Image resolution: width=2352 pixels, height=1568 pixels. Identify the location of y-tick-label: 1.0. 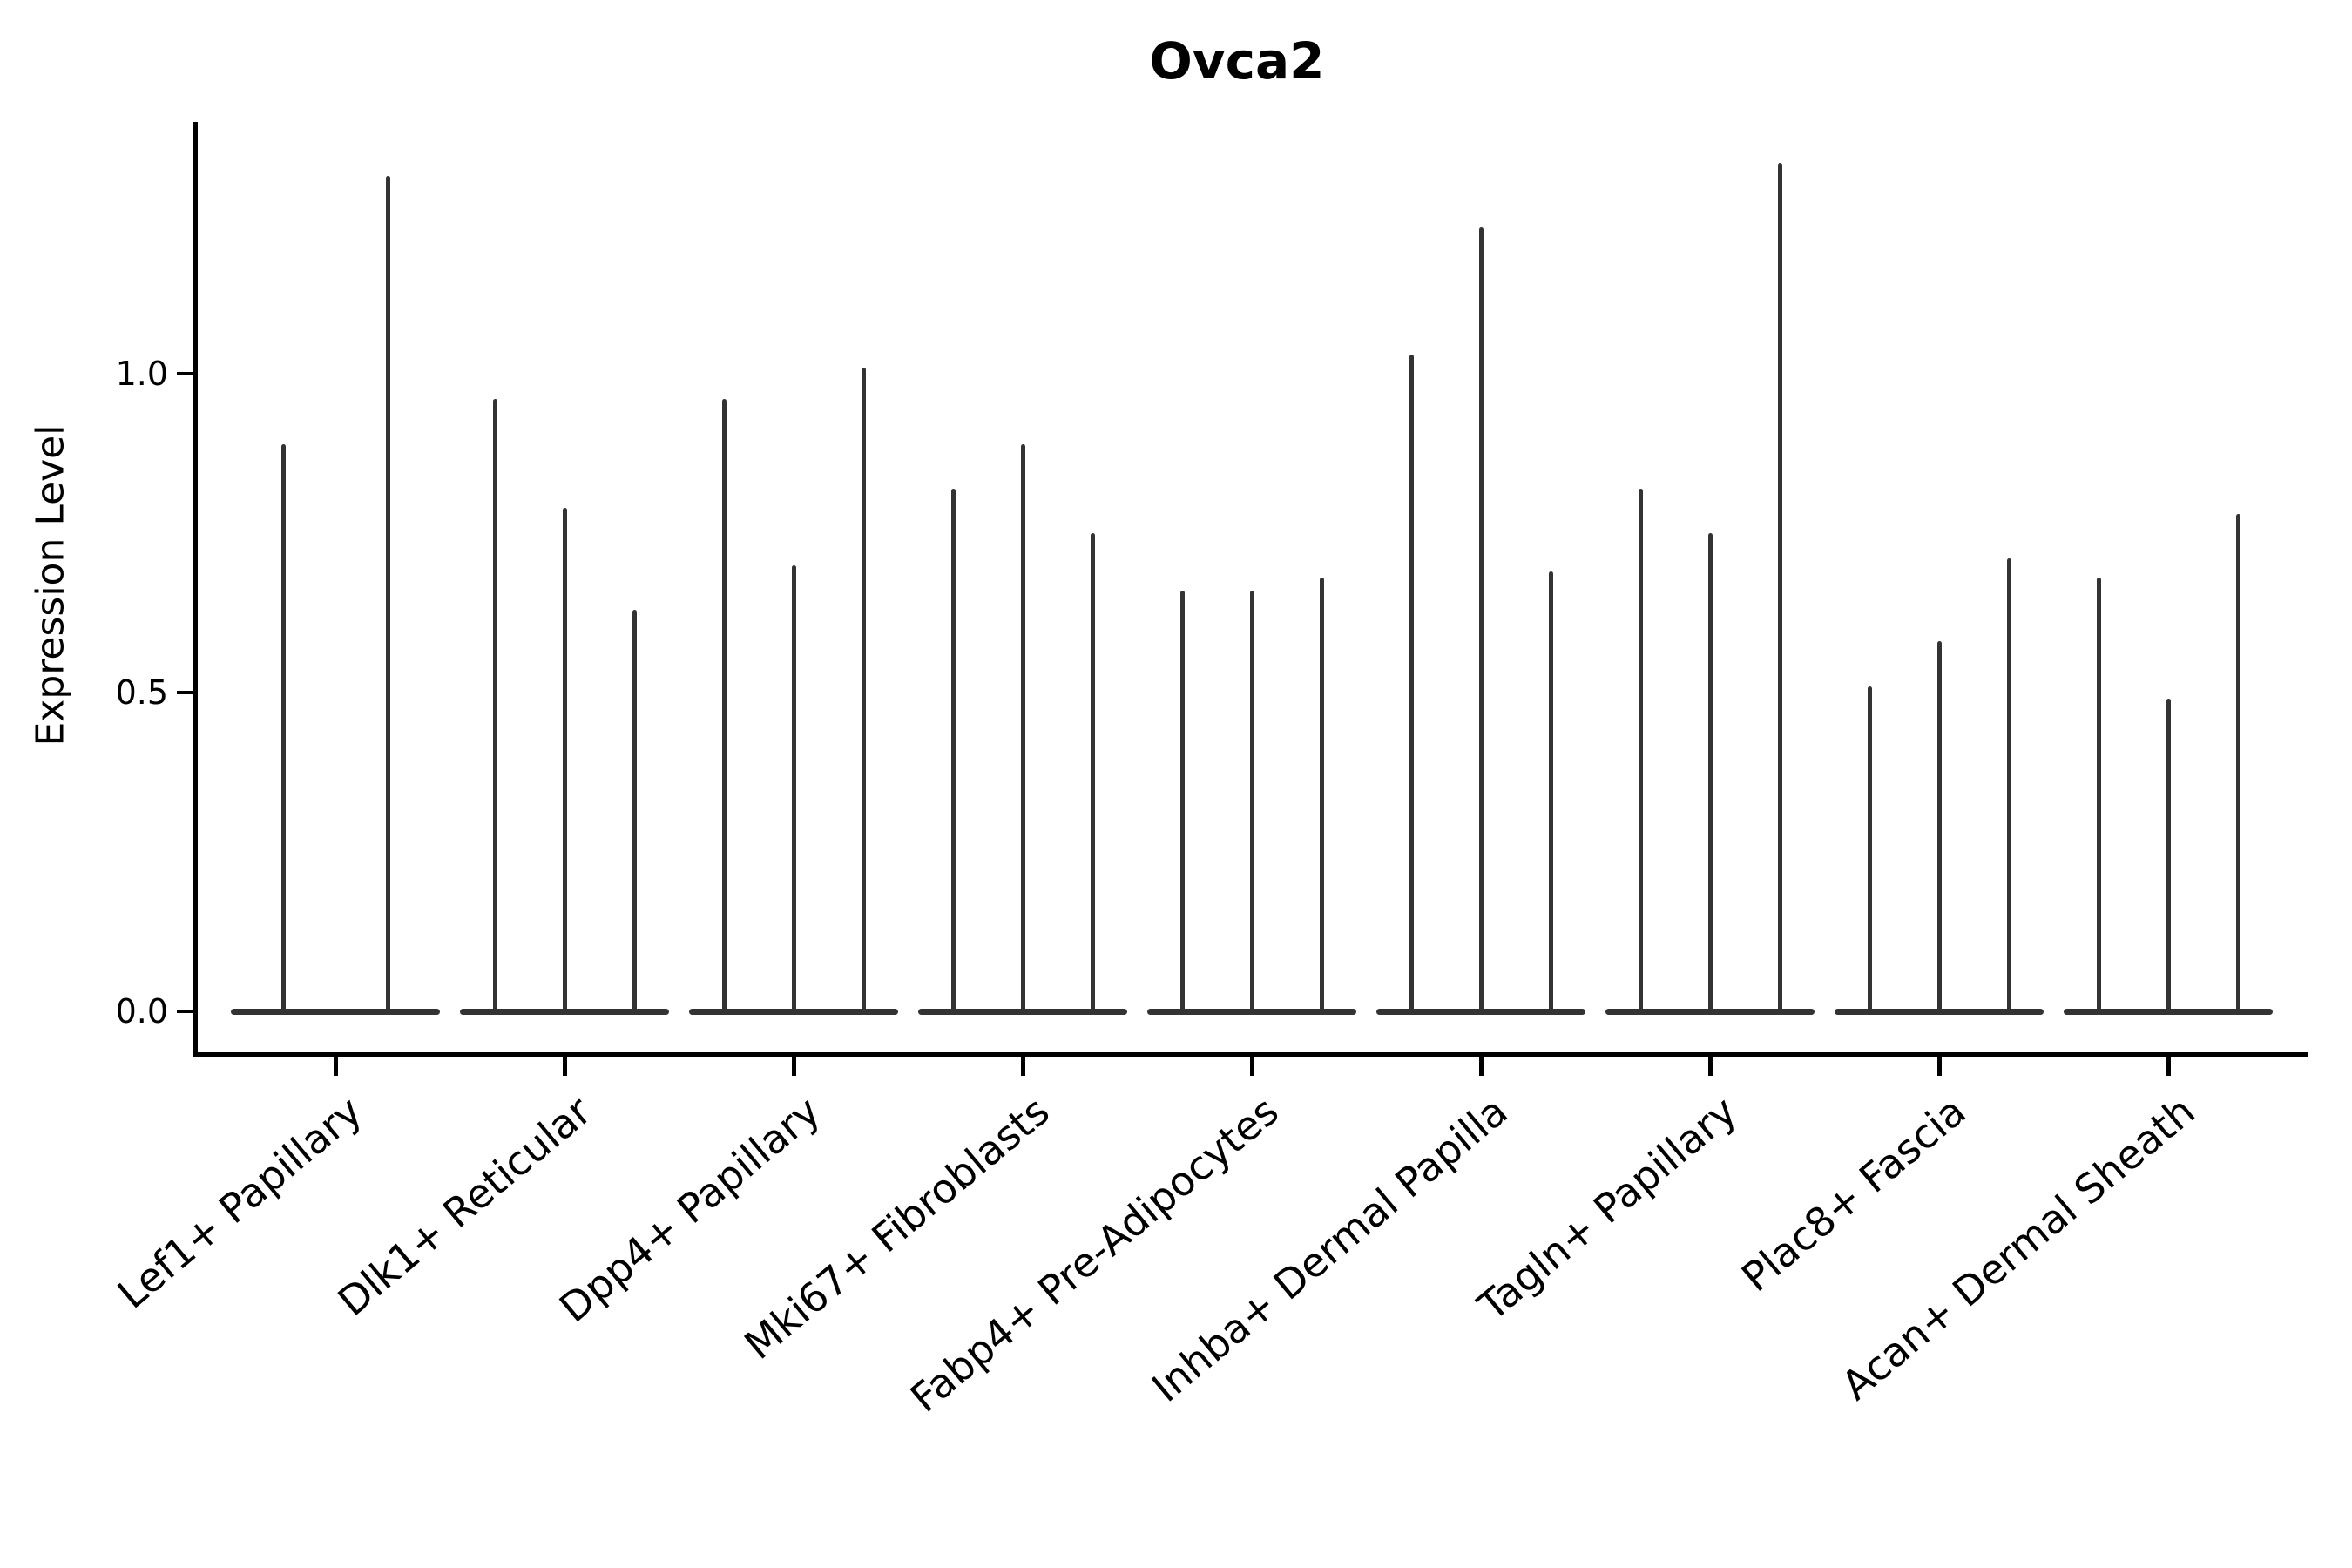
(141, 374).